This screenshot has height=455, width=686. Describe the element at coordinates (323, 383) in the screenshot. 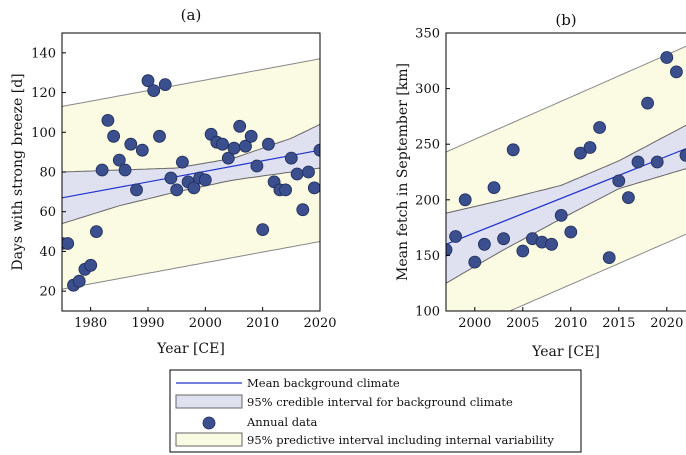

I see `legend-label-mean: Mean background climate` at that location.